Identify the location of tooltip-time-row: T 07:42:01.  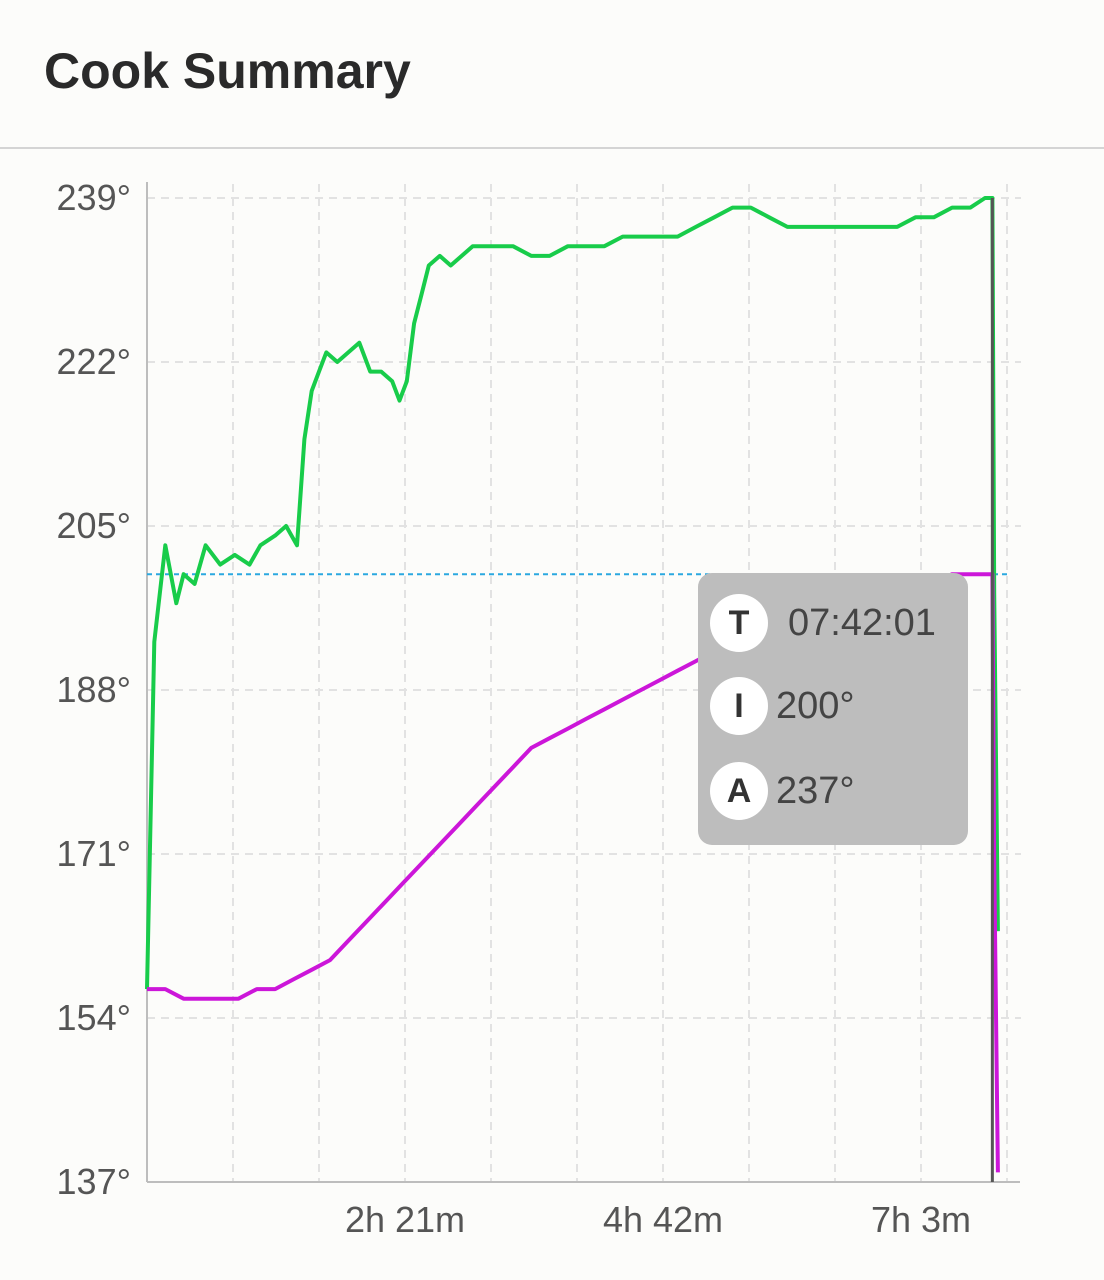
(823, 623).